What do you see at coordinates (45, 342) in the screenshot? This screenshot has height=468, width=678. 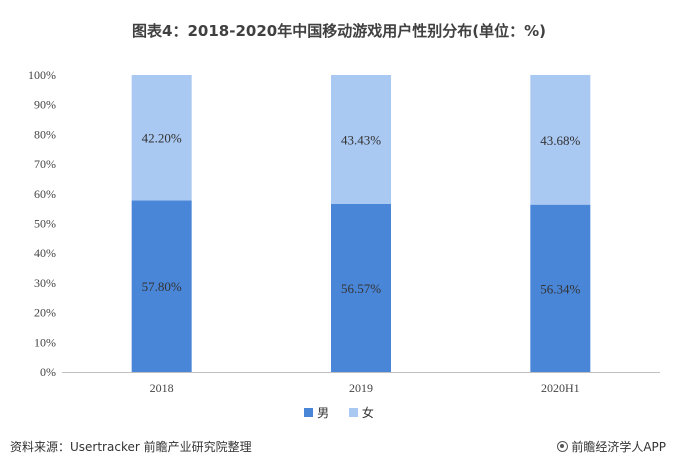 I see `y-tick-label: 10%` at bounding box center [45, 342].